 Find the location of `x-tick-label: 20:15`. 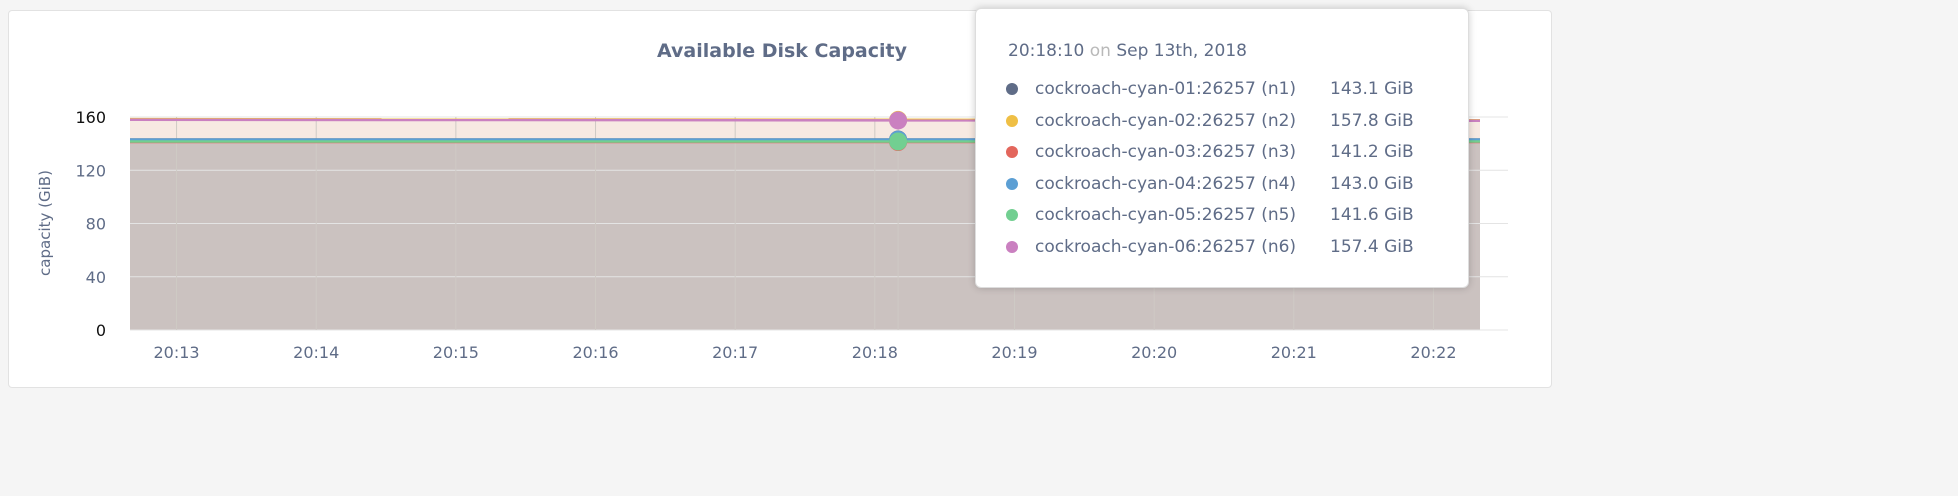

x-tick-label: 20:15 is located at coordinates (456, 352).